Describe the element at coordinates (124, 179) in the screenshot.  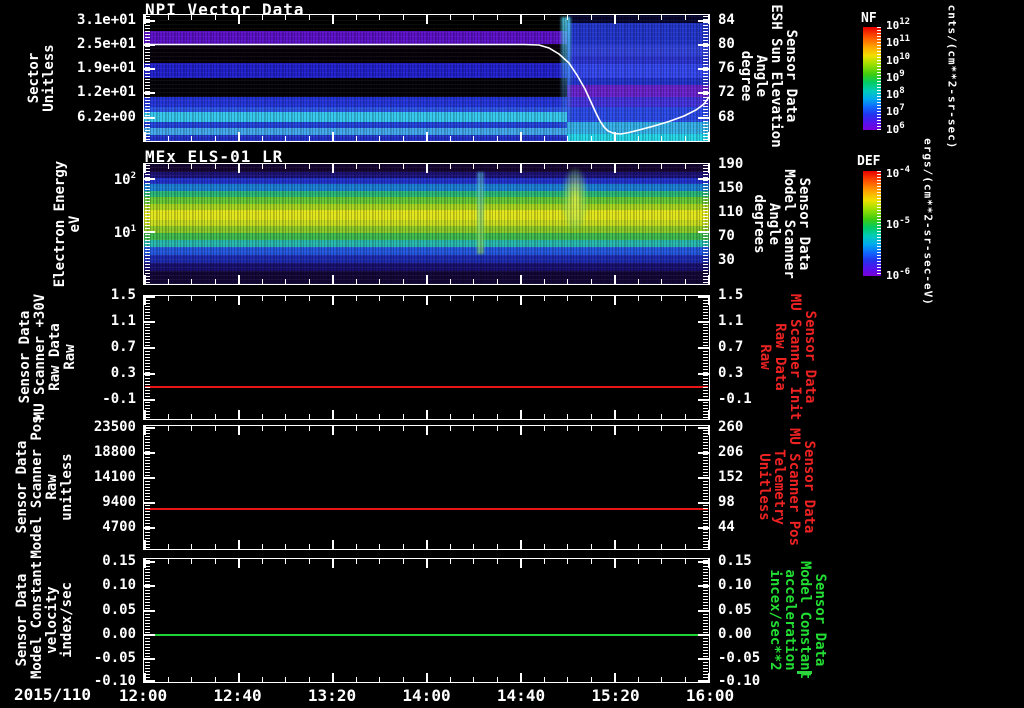
I see `y-tick-label: 102` at that location.